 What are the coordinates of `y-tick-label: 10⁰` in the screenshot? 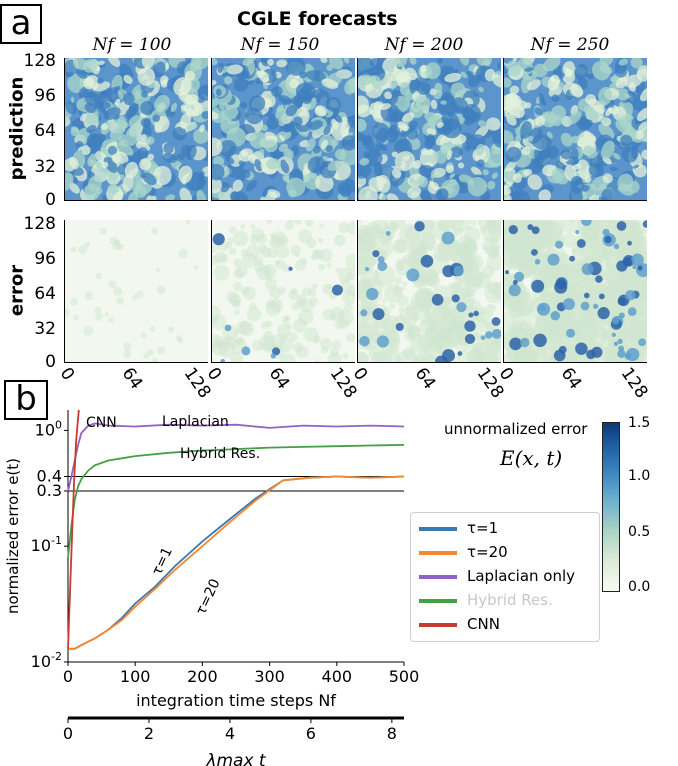 It's located at (48, 428).